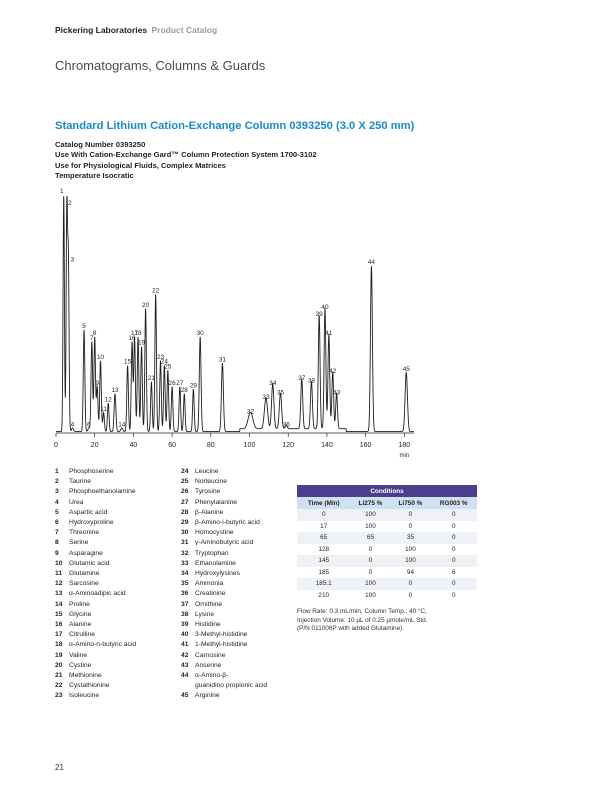 Image resolution: width=612 pixels, height=792 pixels. Describe the element at coordinates (209, 604) in the screenshot. I see `compound-name: Ornithine` at that location.